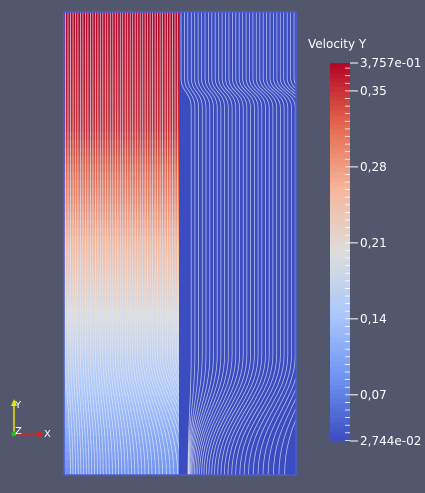 The height and width of the screenshot is (493, 425). Describe the element at coordinates (18, 431) in the screenshot. I see `z-axis-label: Z` at that location.